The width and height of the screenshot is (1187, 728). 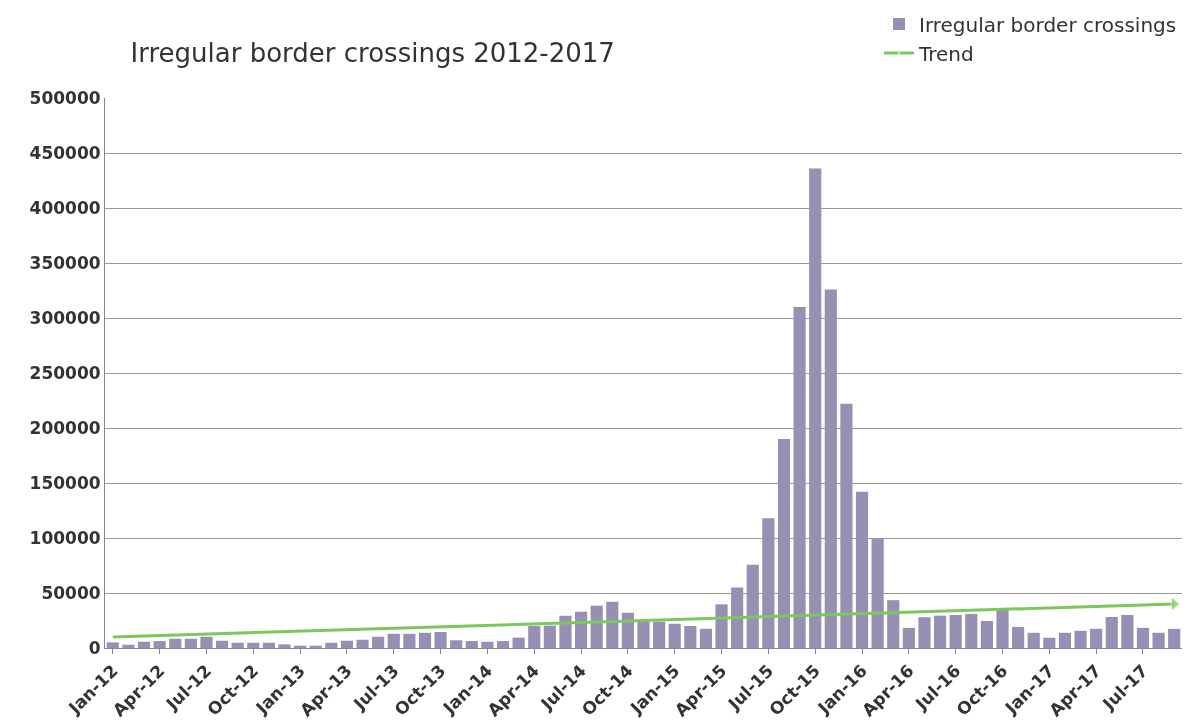 What do you see at coordinates (65, 317) in the screenshot?
I see `y-tick-label: 300000` at bounding box center [65, 317].